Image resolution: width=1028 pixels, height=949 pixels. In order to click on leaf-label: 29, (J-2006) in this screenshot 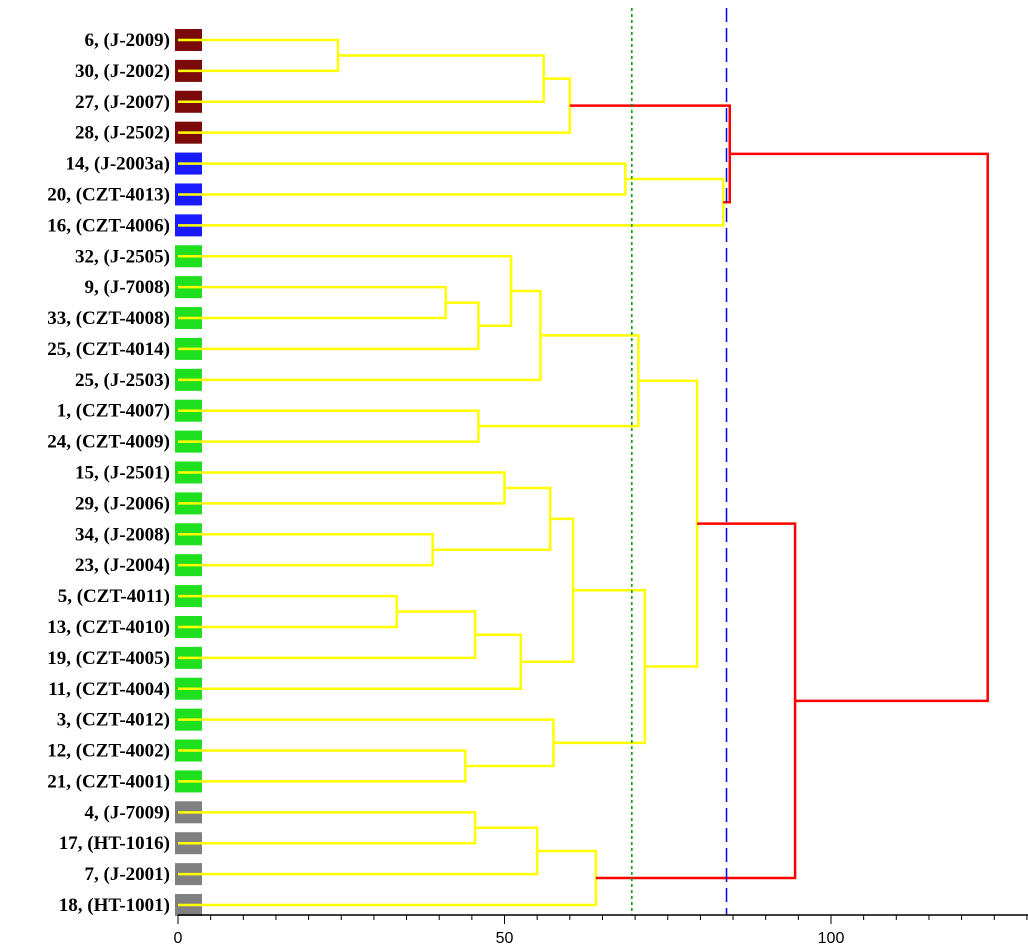, I will do `click(122, 503)`.